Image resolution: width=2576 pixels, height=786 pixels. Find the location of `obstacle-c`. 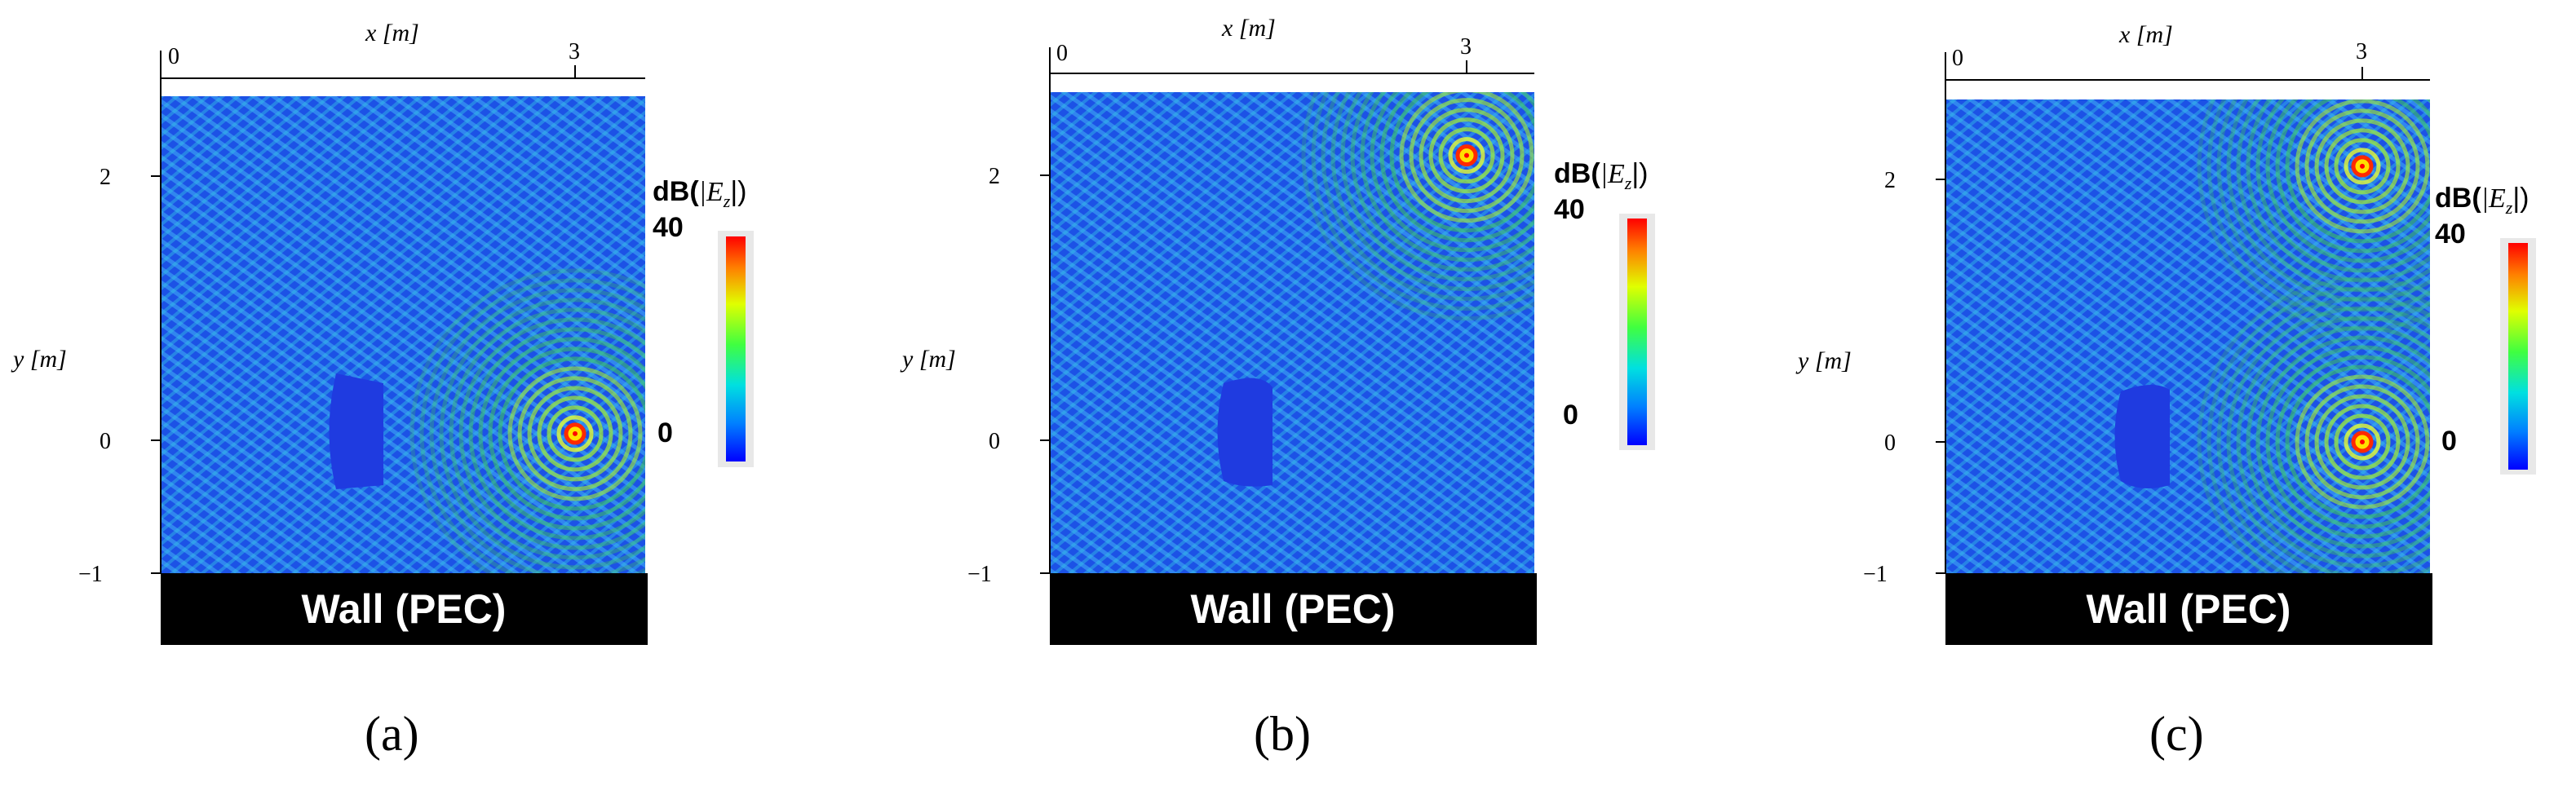

obstacle-c is located at coordinates (2142, 436).